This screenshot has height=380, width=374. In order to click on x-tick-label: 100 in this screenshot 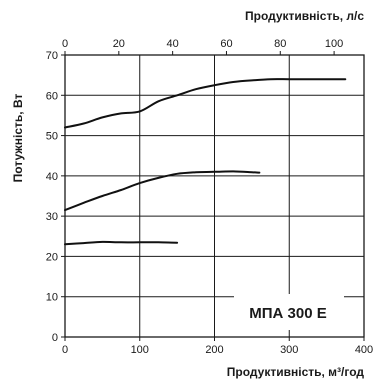, I will do `click(140, 350)`.